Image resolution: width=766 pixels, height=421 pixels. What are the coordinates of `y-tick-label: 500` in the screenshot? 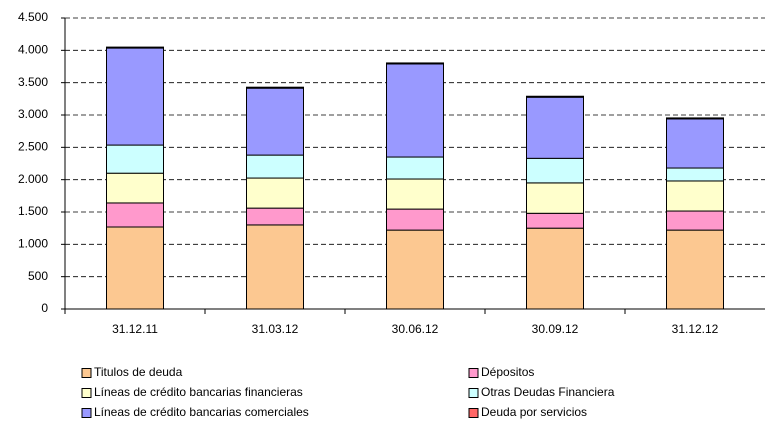 It's located at (38, 276).